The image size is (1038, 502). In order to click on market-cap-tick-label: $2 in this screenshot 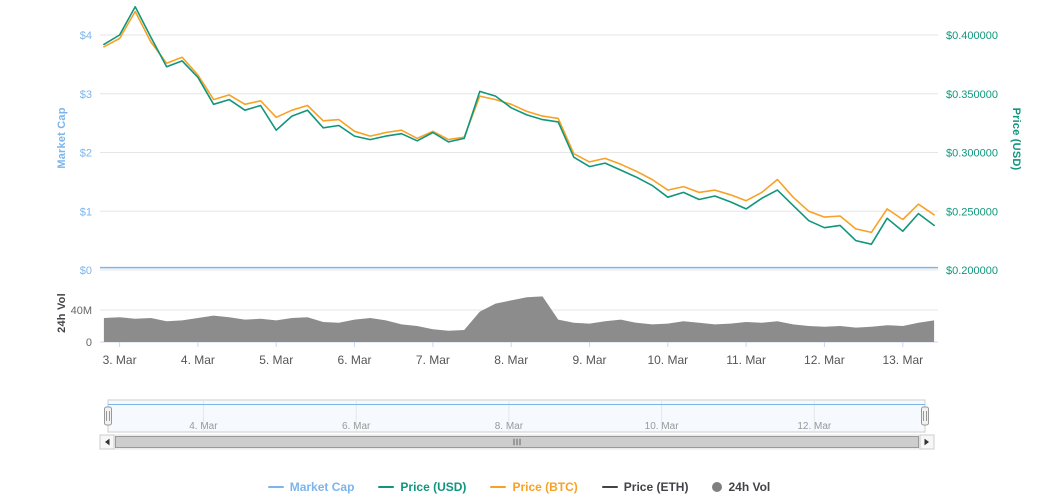, I will do `click(86, 154)`.